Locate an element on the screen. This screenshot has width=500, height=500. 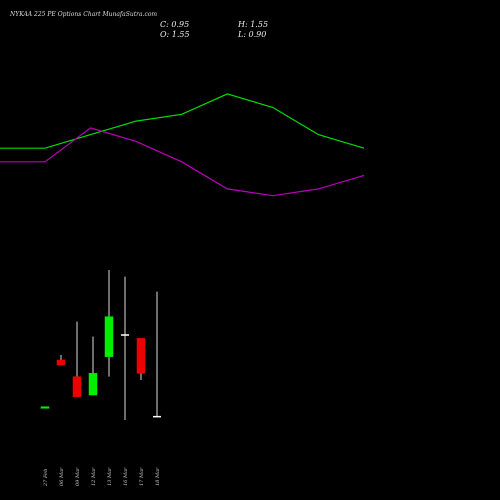
x-tick-label: 06 Mar is located at coordinates (62, 476).